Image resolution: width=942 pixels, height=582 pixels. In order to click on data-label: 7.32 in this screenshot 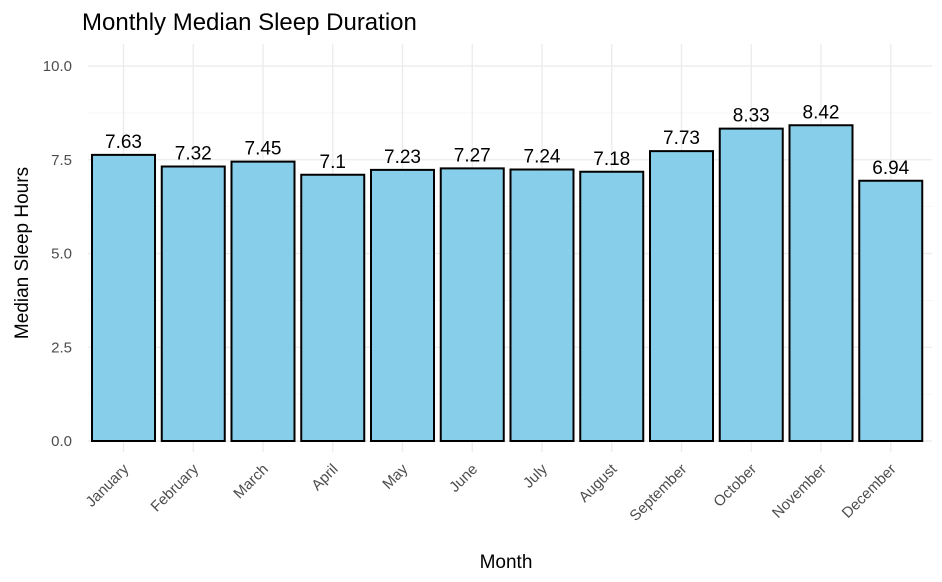, I will do `click(193, 154)`.